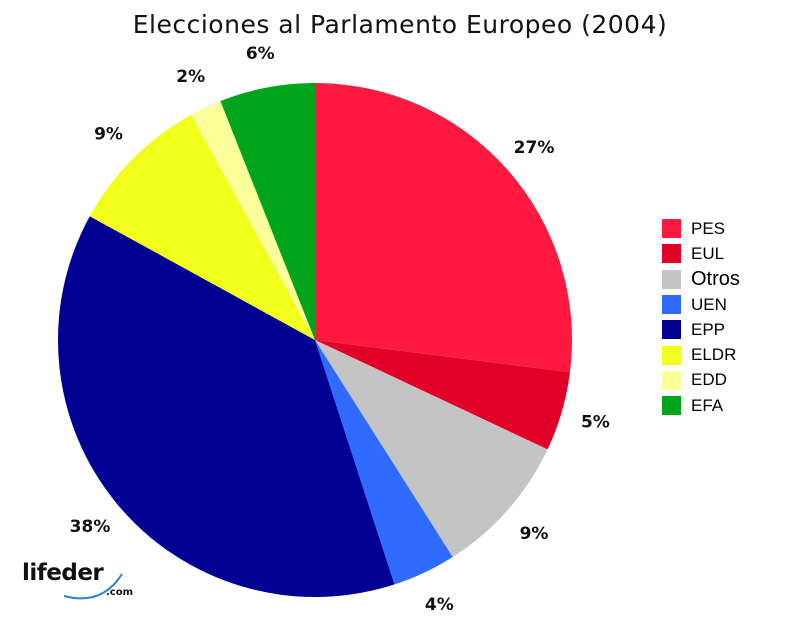  I want to click on legend-label: ELDR, so click(714, 355).